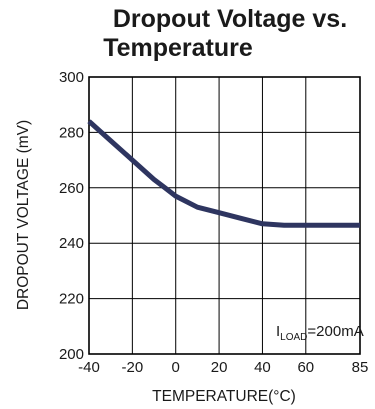 The height and width of the screenshot is (409, 375). Describe the element at coordinates (224, 396) in the screenshot. I see `x-axis-label: TEMPERATURE(°C)` at that location.